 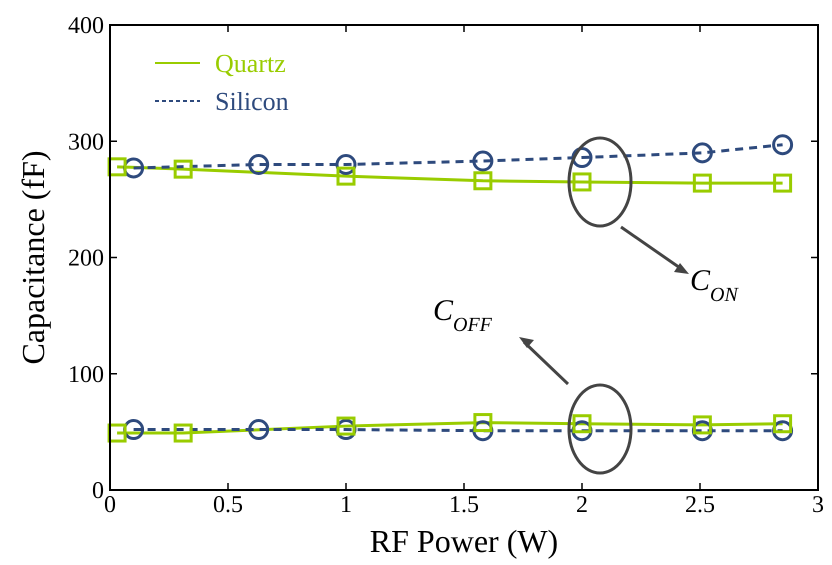 I want to click on y-tick-label: 200, so click(x=86, y=259).